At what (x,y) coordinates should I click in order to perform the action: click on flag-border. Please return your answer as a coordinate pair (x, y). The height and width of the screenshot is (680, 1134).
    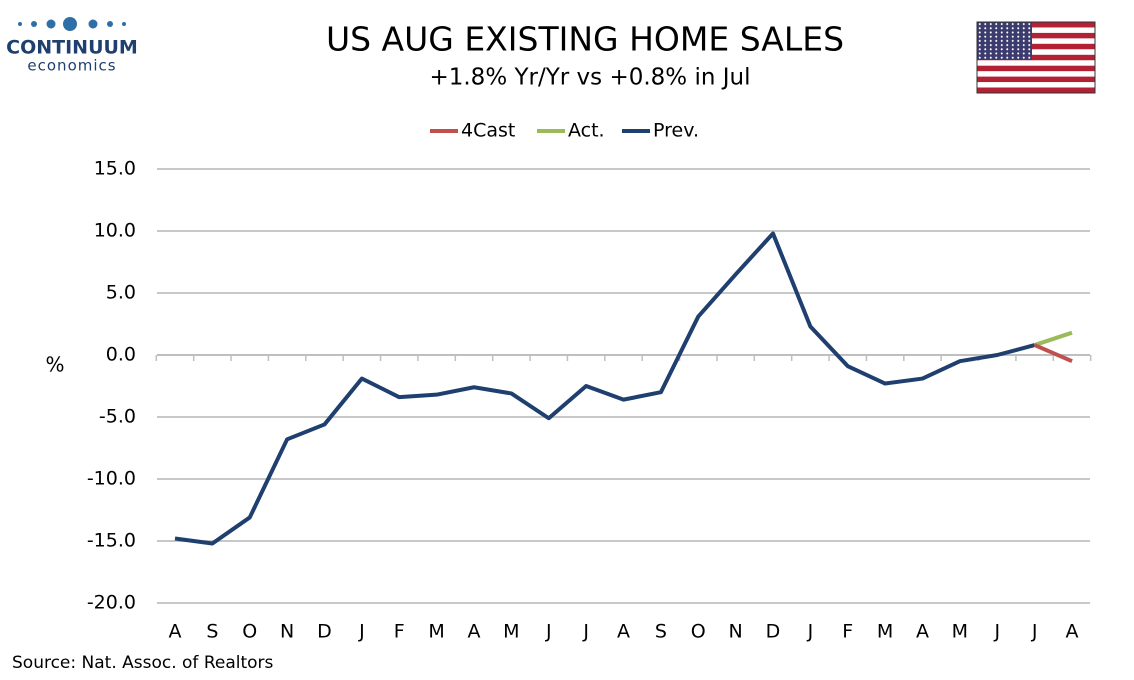
    Looking at the image, I should click on (1036, 57).